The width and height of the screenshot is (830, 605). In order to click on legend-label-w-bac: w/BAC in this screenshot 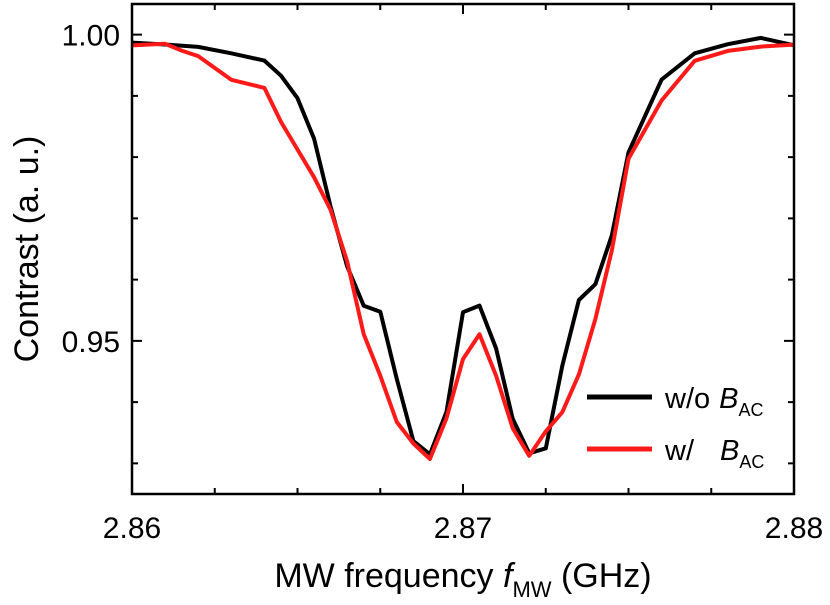, I will do `click(714, 453)`.